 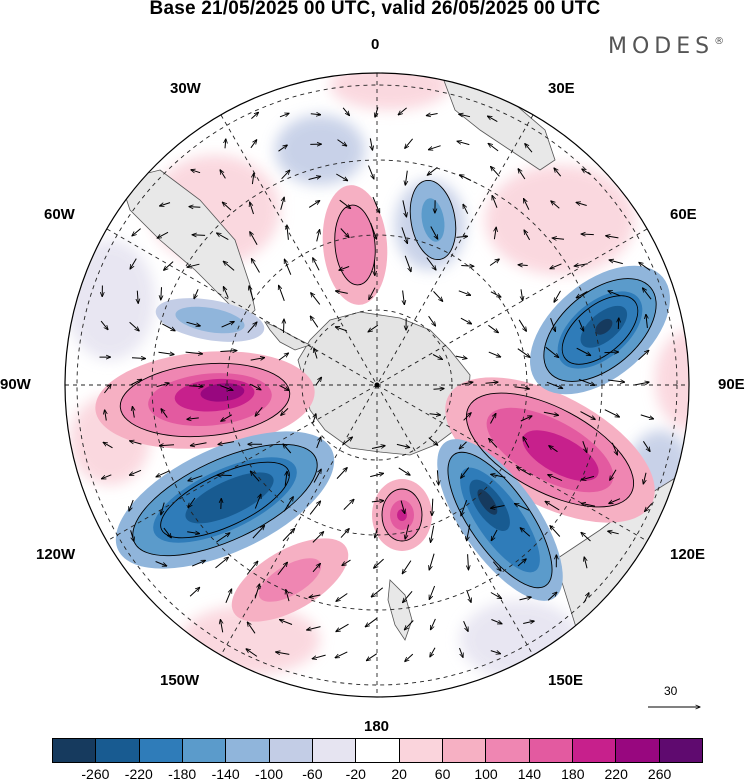 What do you see at coordinates (671, 691) in the screenshot?
I see `reference-vector-label: 30` at bounding box center [671, 691].